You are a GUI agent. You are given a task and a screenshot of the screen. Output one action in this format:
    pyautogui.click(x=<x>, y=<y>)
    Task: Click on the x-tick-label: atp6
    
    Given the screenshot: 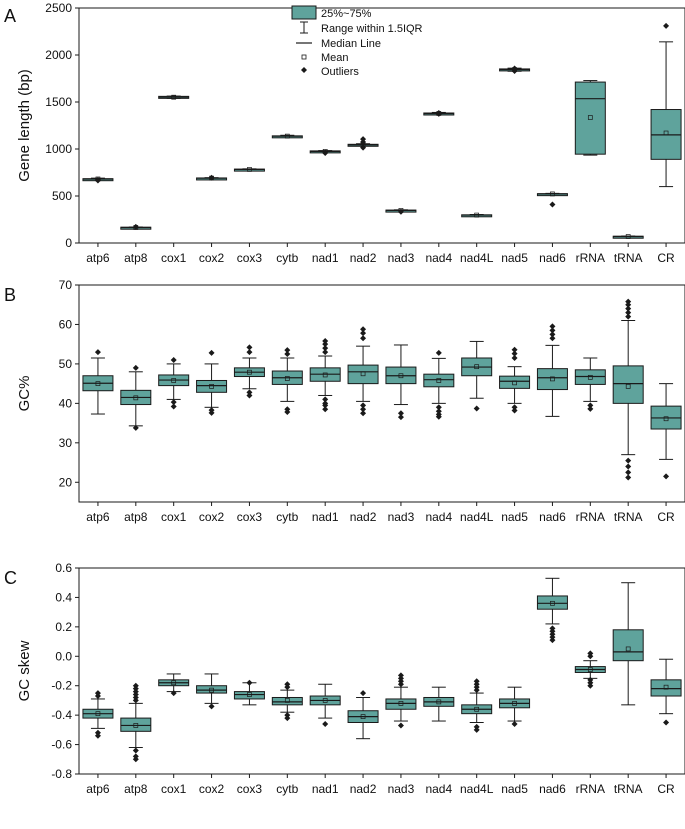 What is the action you would take?
    pyautogui.click(x=98, y=517)
    